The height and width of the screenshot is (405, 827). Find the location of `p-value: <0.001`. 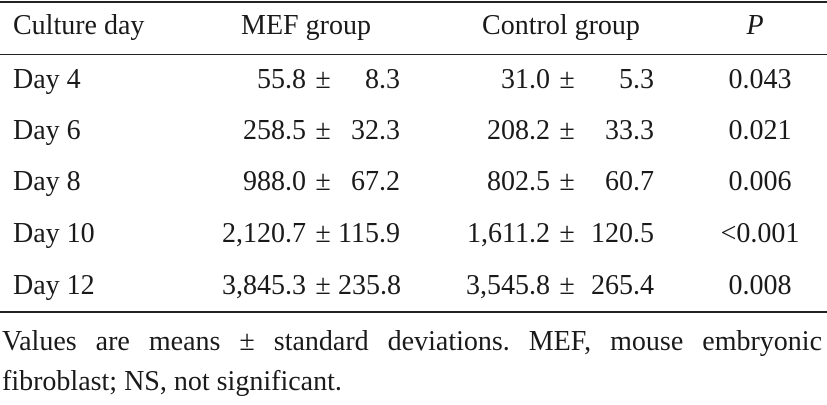

p-value: <0.001 is located at coordinates (760, 233).